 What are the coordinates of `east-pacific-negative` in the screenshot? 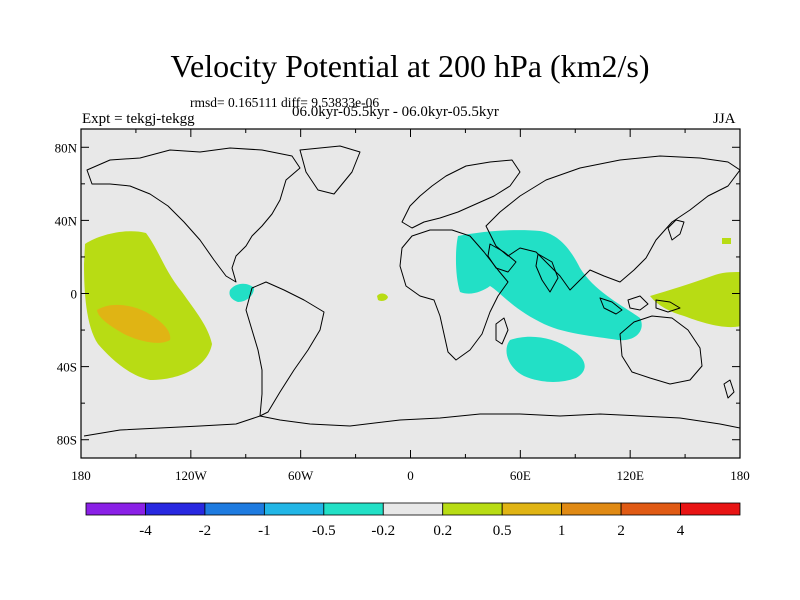 It's located at (241, 292).